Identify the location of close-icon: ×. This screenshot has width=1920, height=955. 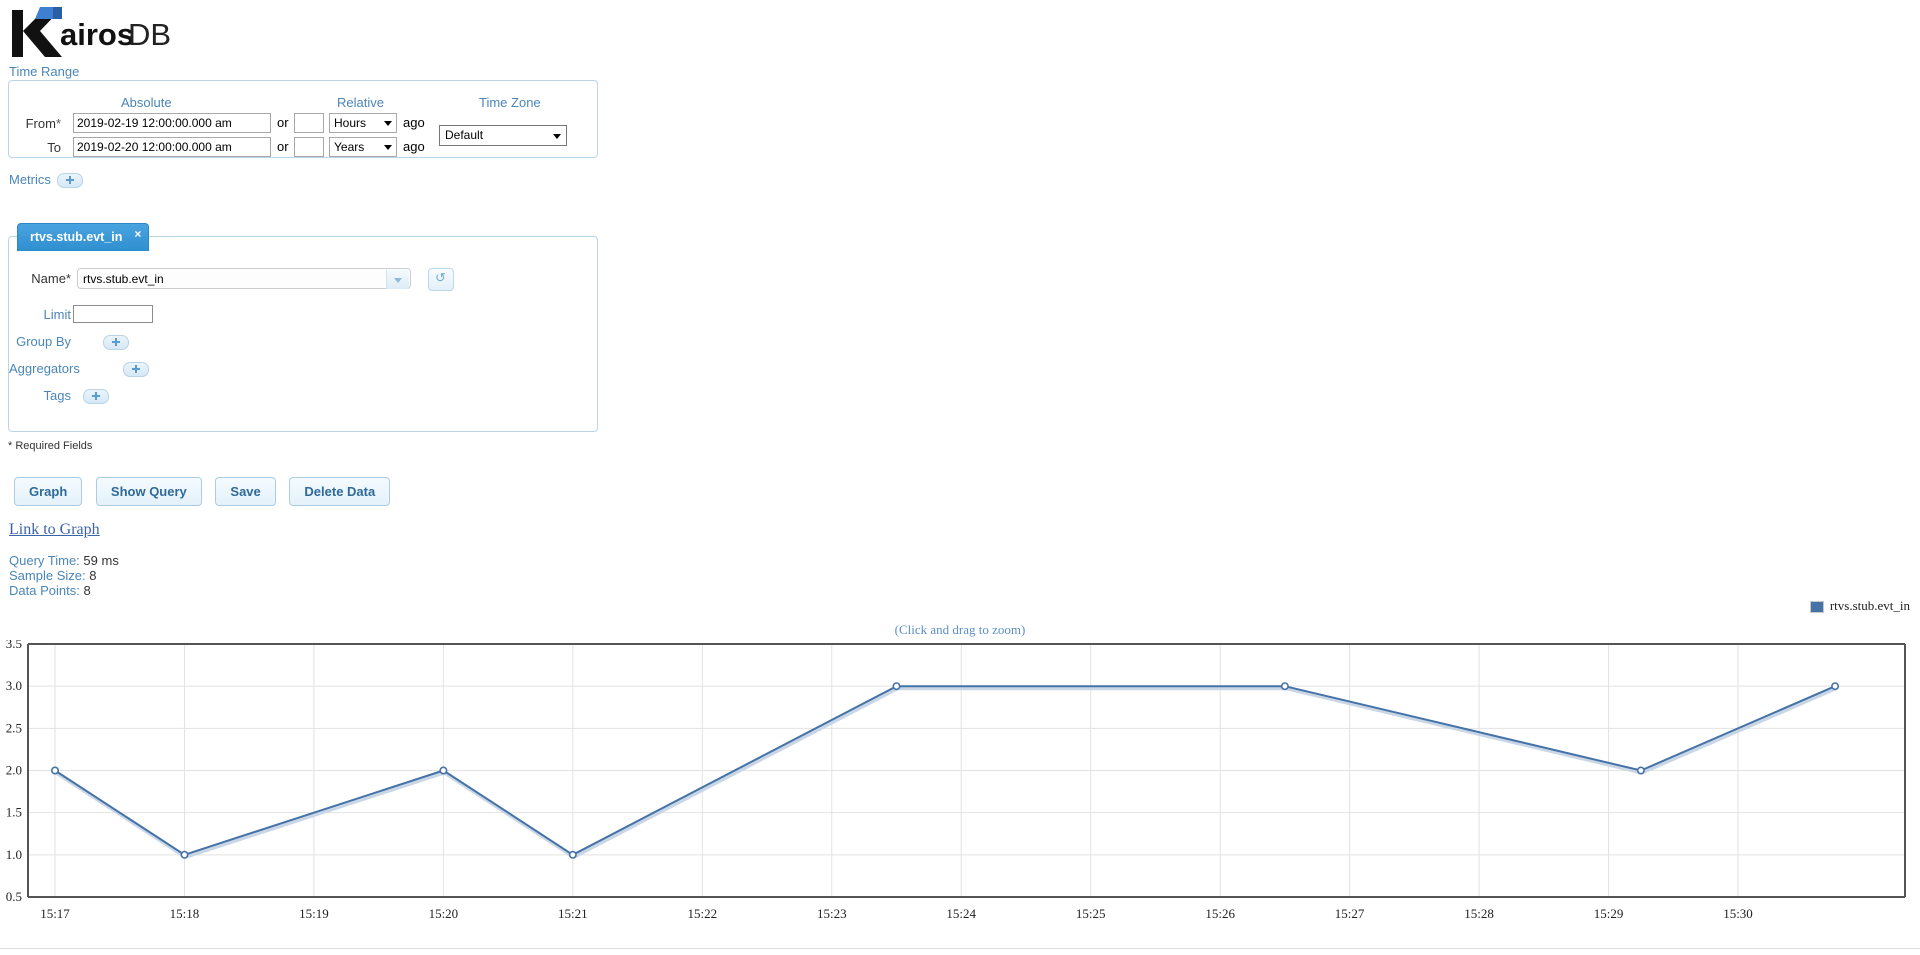
(138, 234).